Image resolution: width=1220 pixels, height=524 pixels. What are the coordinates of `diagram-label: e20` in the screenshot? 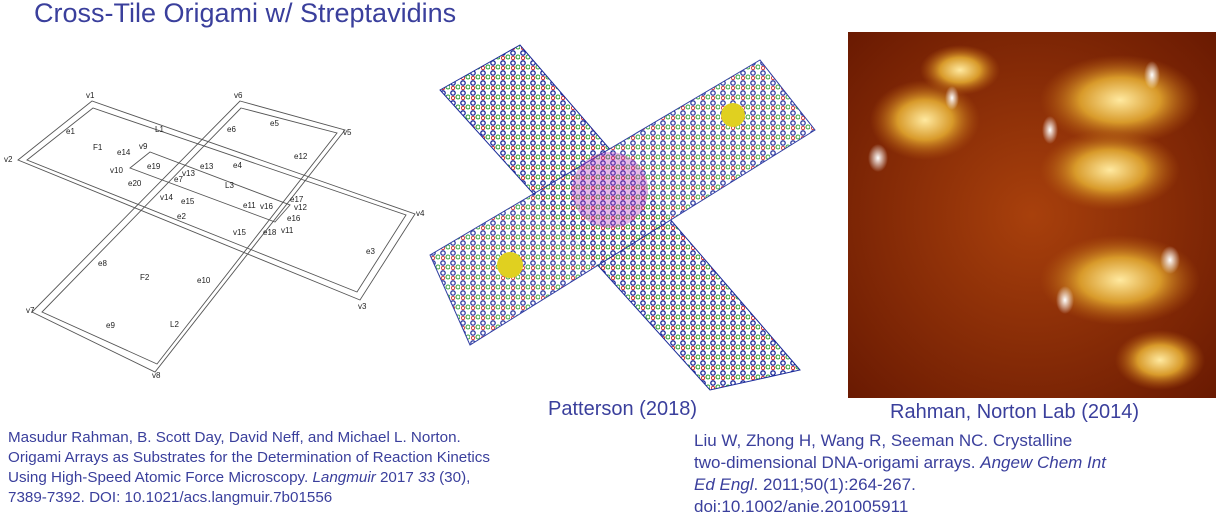 It's located at (135, 183).